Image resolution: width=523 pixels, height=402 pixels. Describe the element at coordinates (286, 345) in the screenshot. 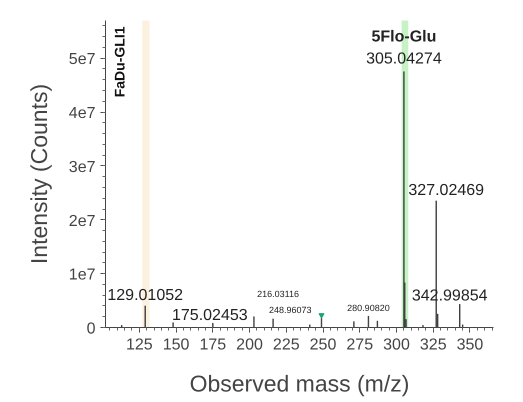

I see `x-tick-label: 225` at that location.